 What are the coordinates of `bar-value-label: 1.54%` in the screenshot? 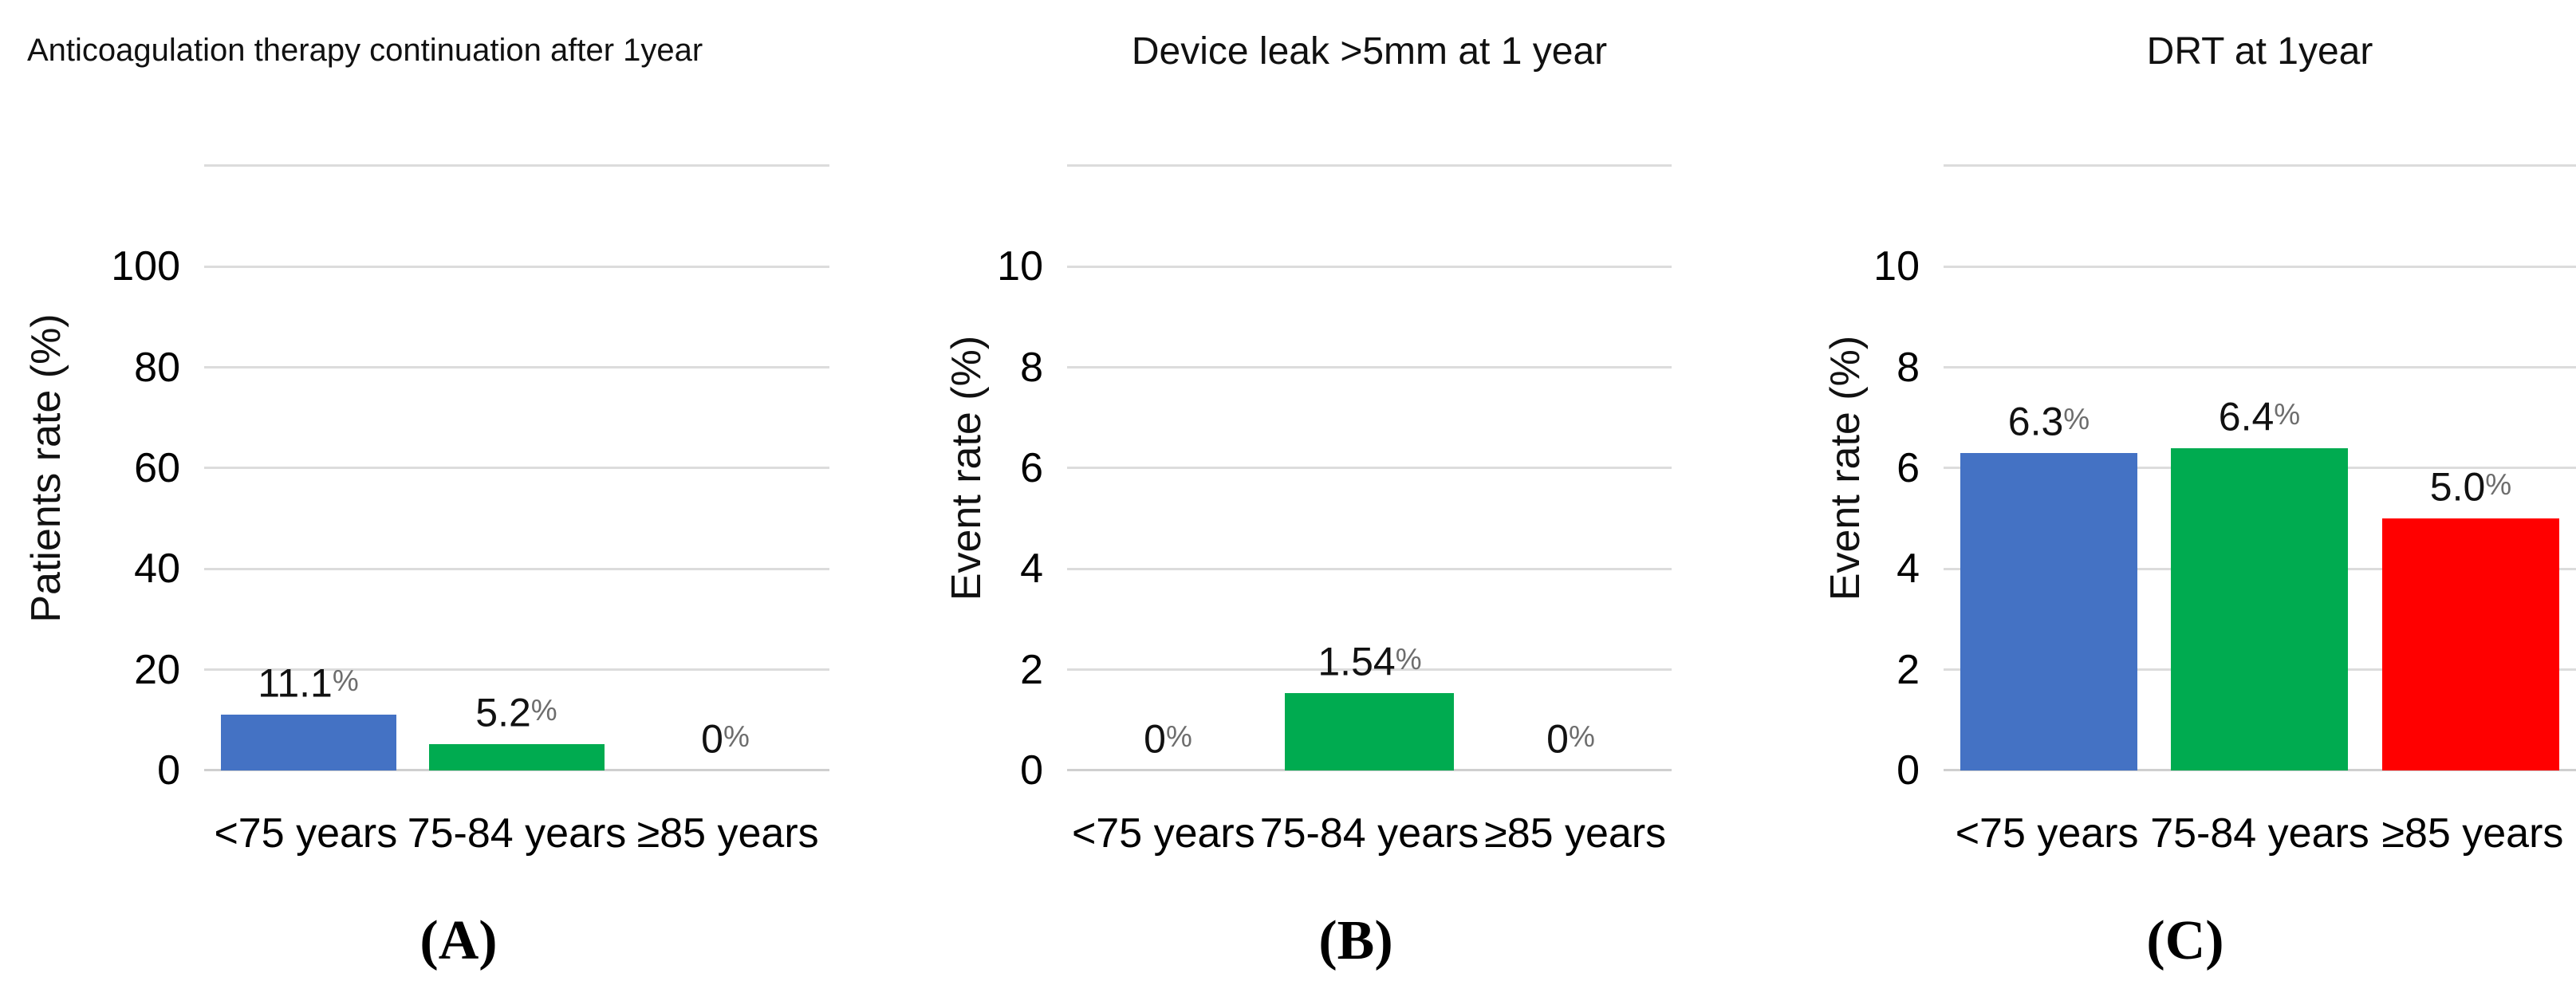 It's located at (1370, 661).